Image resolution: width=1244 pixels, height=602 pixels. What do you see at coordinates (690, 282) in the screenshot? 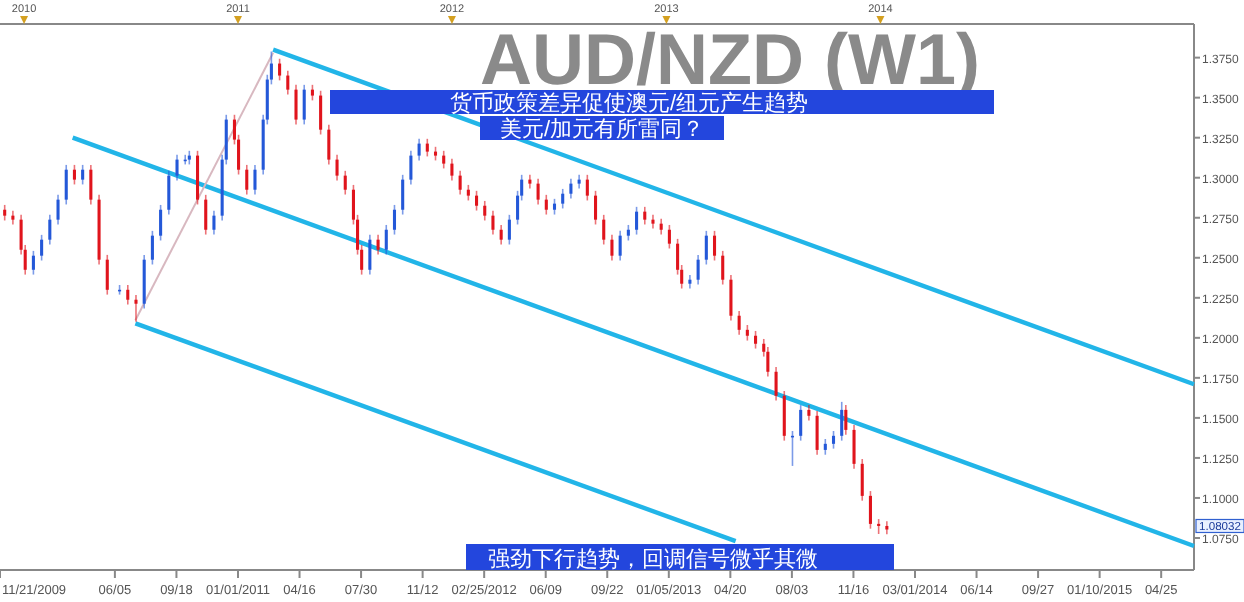
I see `candlestick` at bounding box center [690, 282].